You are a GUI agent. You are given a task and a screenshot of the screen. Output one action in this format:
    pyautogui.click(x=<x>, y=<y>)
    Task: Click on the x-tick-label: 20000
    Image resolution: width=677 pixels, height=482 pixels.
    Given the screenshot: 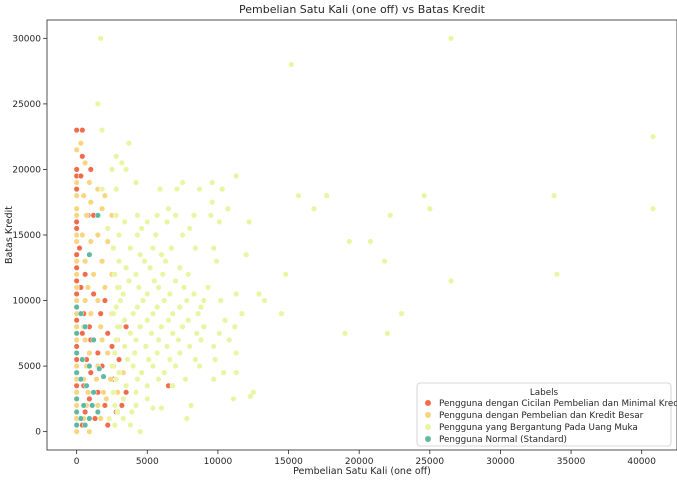 What is the action you would take?
    pyautogui.click(x=359, y=462)
    